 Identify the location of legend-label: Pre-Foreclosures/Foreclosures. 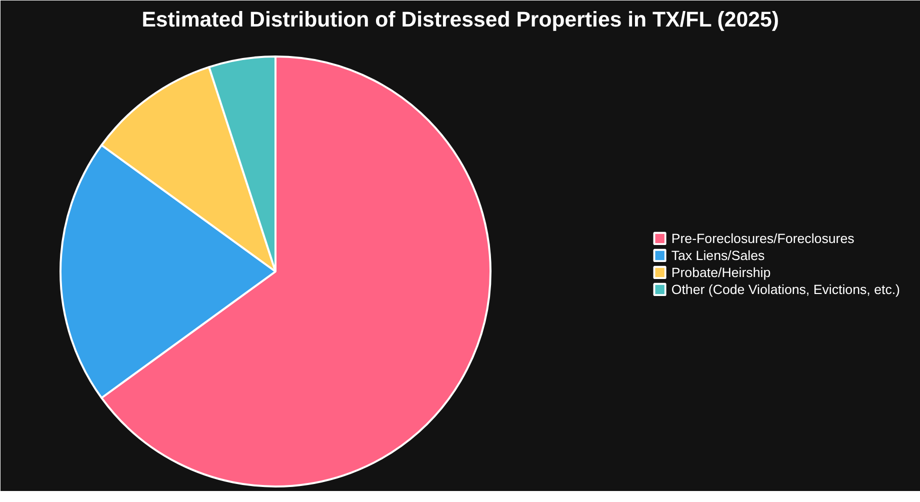
(762, 238).